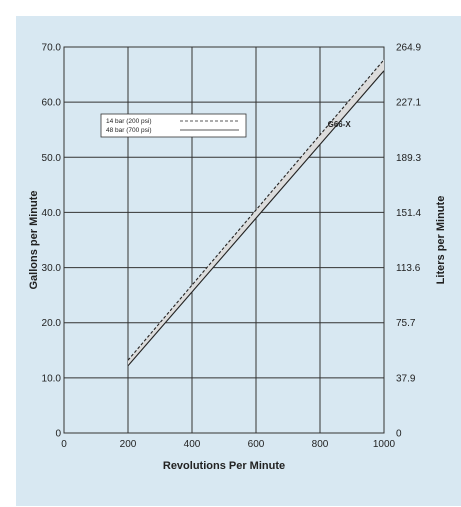 Image resolution: width=461 pixels, height=507 pixels. Describe the element at coordinates (384, 444) in the screenshot. I see `x-tick-label: 1000` at that location.